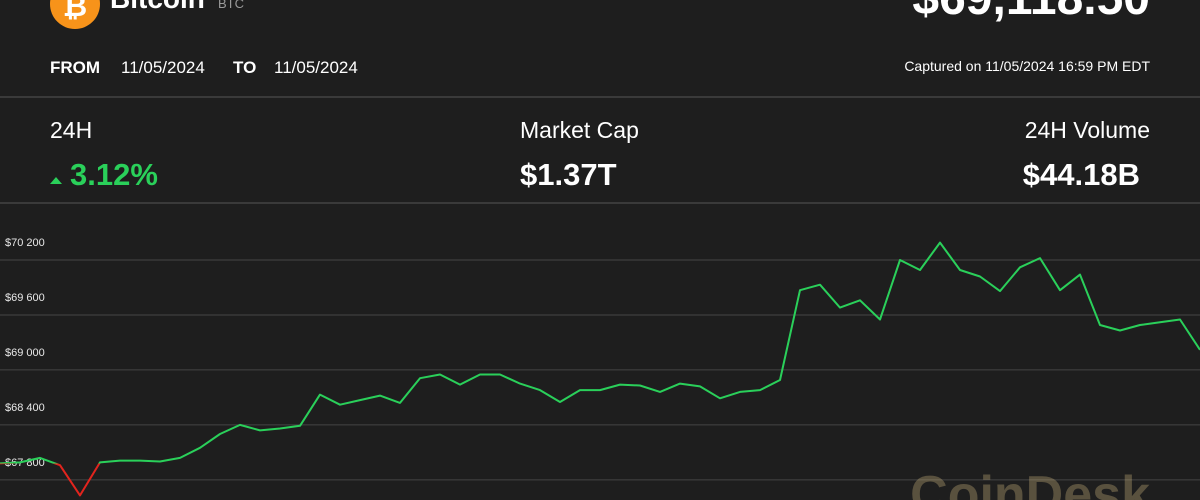  I want to click on coin-logo-glyph: ₿, so click(75, 11).